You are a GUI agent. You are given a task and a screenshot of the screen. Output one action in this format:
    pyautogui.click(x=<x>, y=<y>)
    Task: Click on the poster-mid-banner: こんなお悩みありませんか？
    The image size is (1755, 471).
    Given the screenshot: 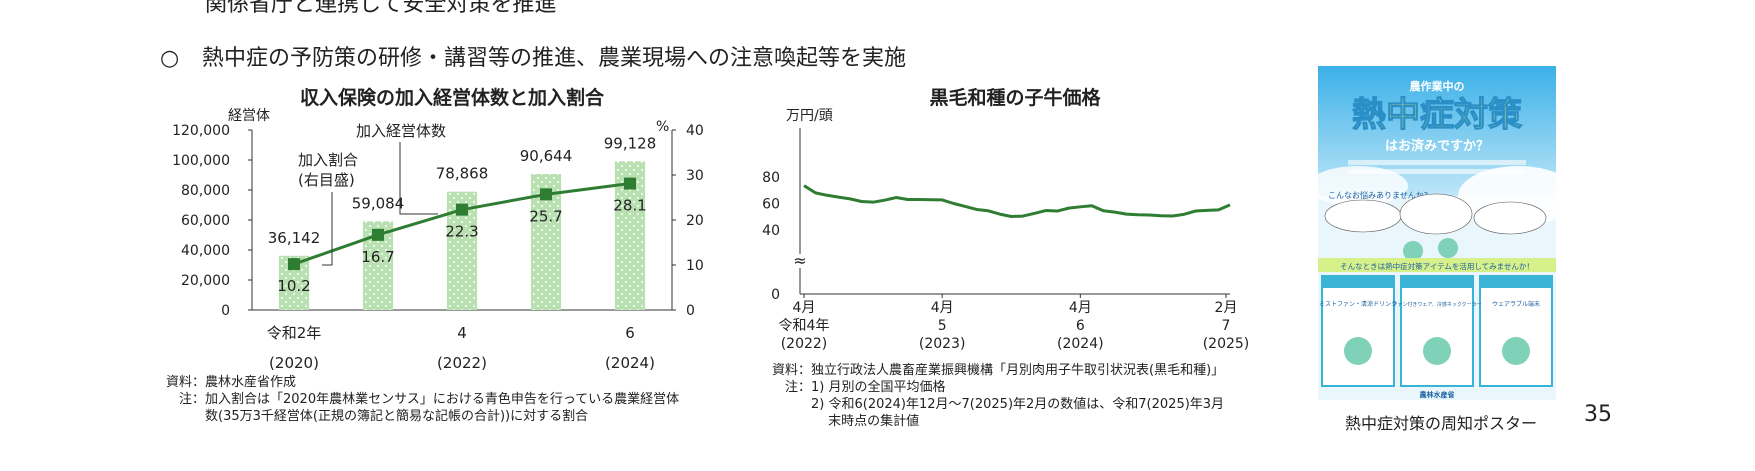 What is the action you would take?
    pyautogui.click(x=1380, y=195)
    